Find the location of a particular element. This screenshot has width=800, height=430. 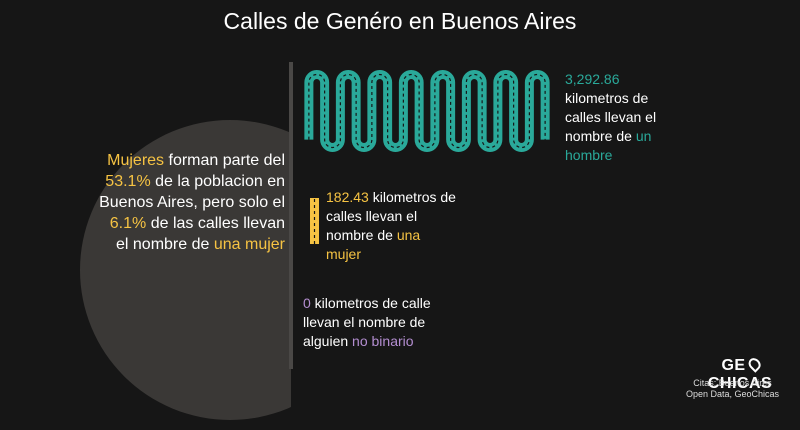

road-path is located at coordinates (427, 111).